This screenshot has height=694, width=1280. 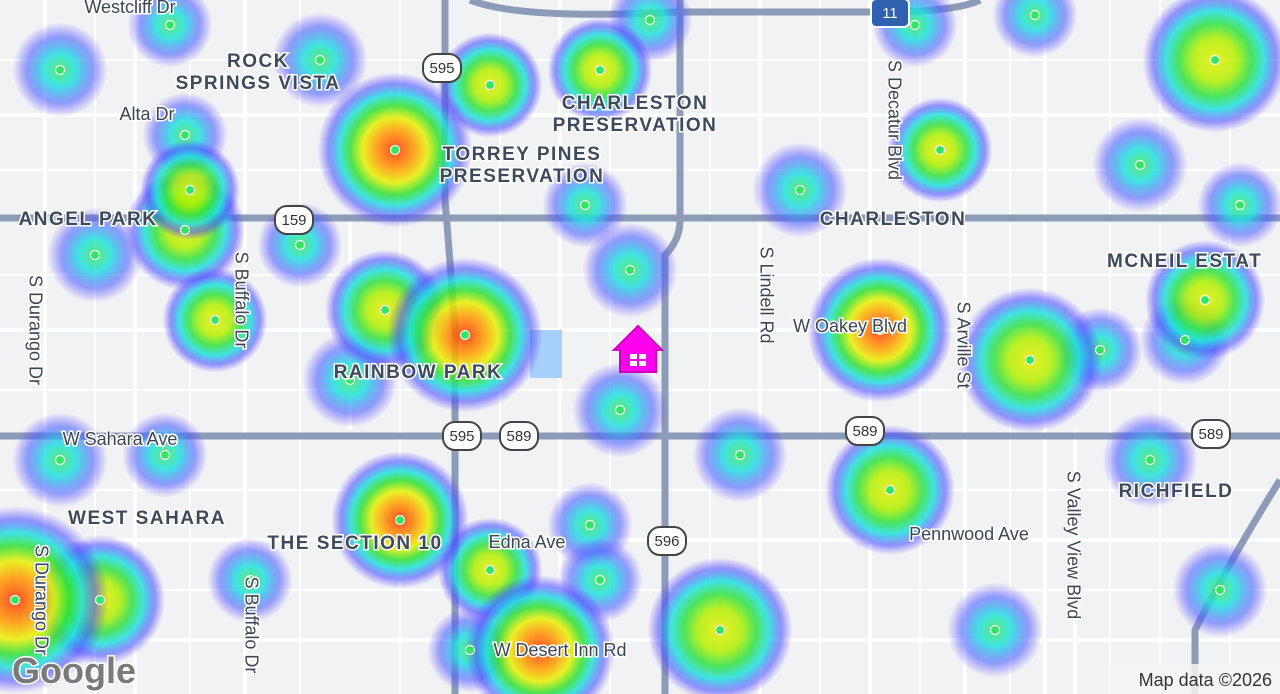 What do you see at coordinates (559, 650) in the screenshot?
I see `street-label: W Desert Inn Rd` at bounding box center [559, 650].